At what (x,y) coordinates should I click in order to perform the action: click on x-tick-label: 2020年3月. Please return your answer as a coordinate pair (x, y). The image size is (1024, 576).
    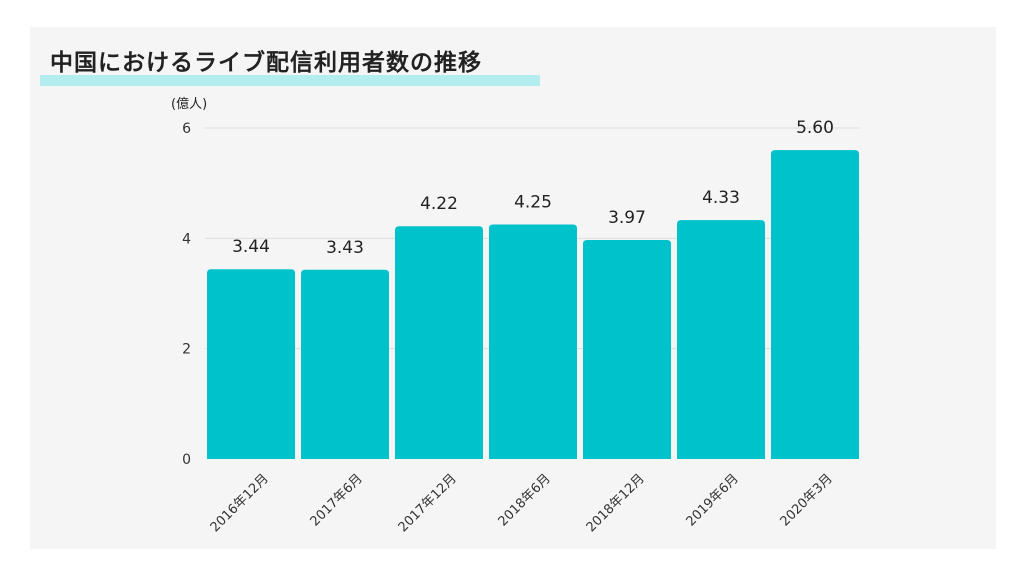
    Looking at the image, I should click on (807, 500).